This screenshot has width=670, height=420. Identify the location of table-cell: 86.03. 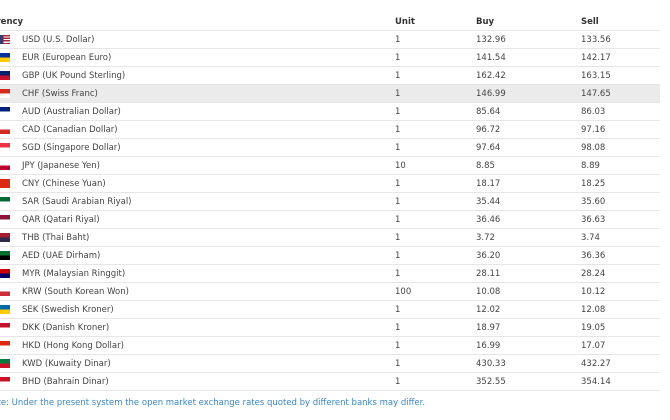
(593, 112).